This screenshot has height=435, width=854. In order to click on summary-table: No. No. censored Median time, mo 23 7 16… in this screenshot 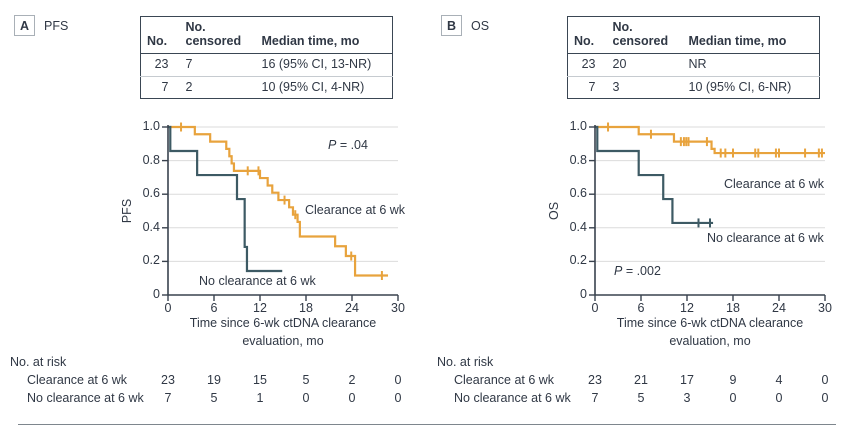, I will do `click(266, 58)`.